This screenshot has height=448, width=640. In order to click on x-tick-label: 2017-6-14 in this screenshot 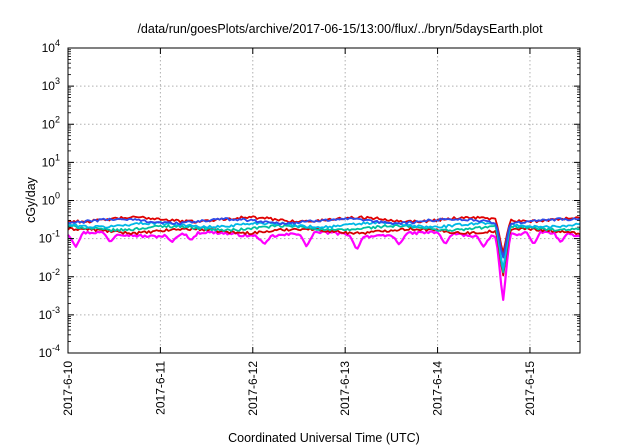, I will do `click(438, 388)`.